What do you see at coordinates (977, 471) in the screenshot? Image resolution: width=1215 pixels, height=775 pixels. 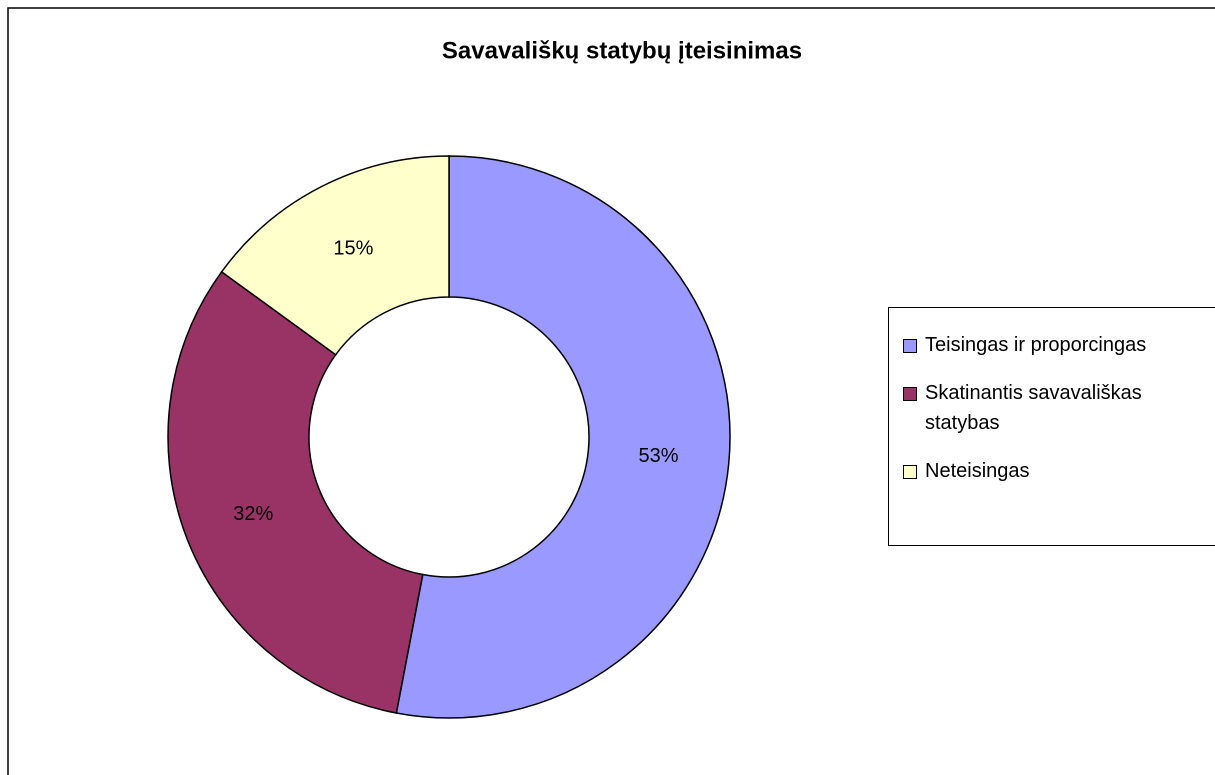 I see `legend-label: Neteisingas` at bounding box center [977, 471].